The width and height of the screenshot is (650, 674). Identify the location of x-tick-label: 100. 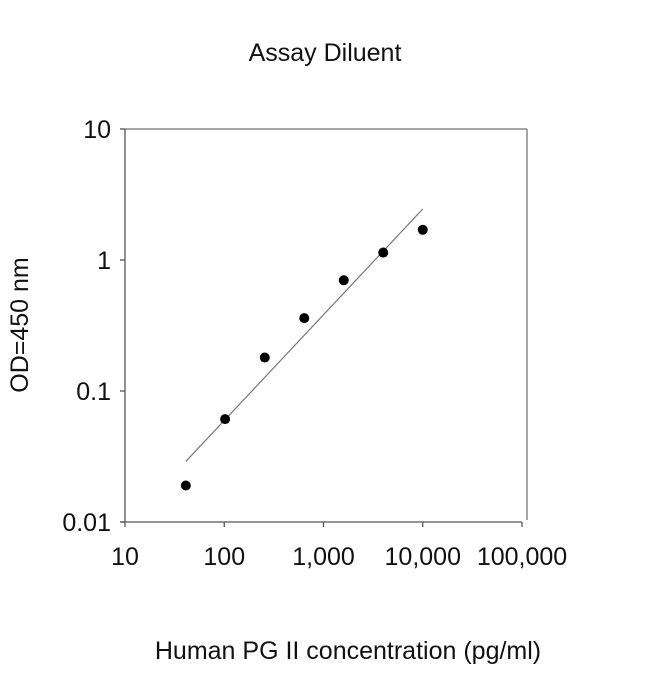
(224, 557).